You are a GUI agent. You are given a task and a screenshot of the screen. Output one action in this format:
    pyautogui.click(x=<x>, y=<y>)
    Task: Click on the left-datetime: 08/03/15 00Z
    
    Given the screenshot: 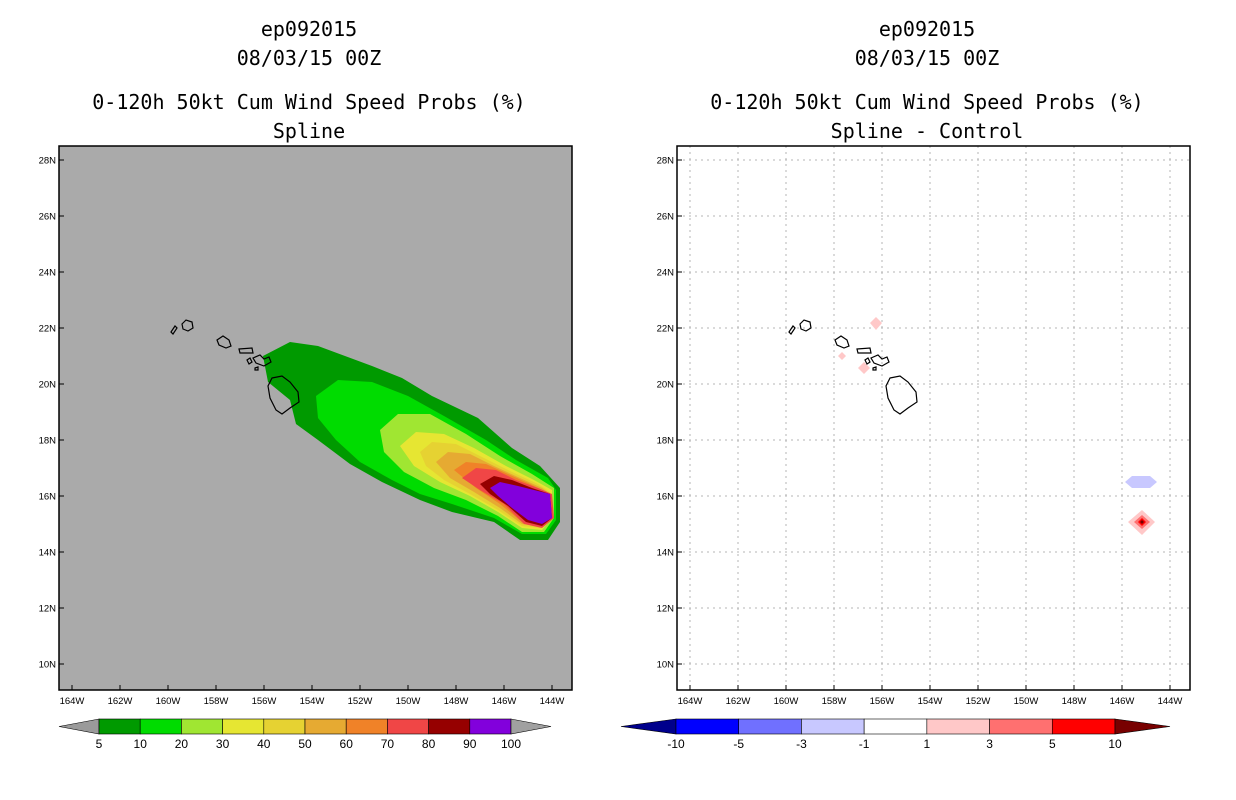 What is the action you would take?
    pyautogui.click(x=309, y=58)
    